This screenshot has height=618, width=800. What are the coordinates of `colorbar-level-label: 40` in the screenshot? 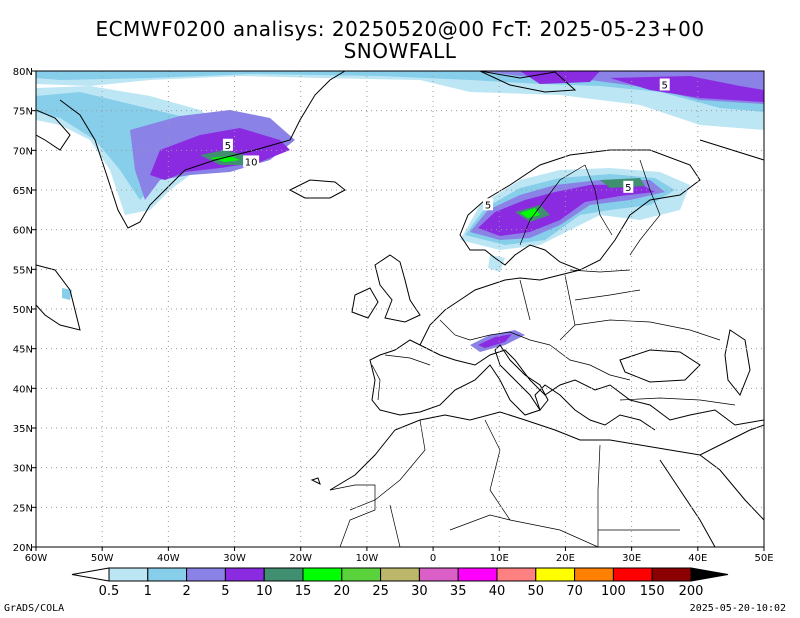 It's located at (497, 591).